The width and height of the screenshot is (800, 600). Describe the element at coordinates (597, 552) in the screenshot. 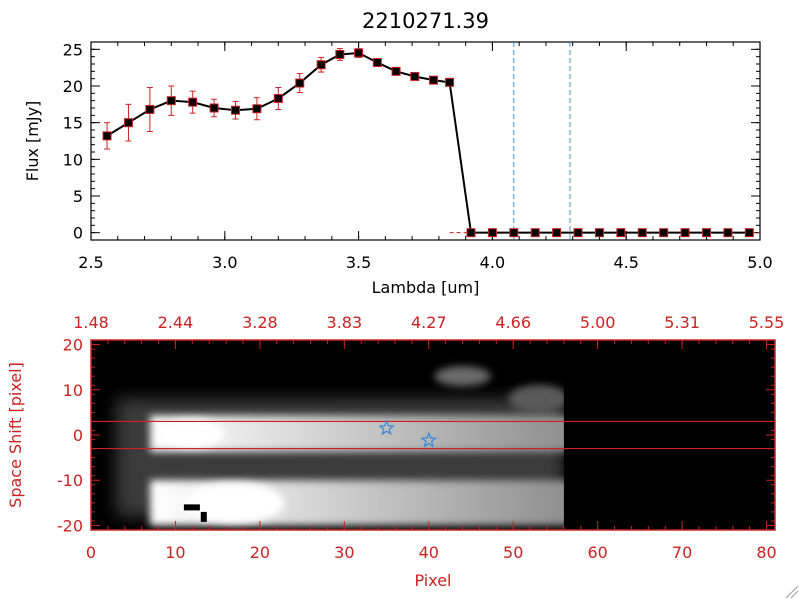

I see `x-tick-label: 60` at that location.